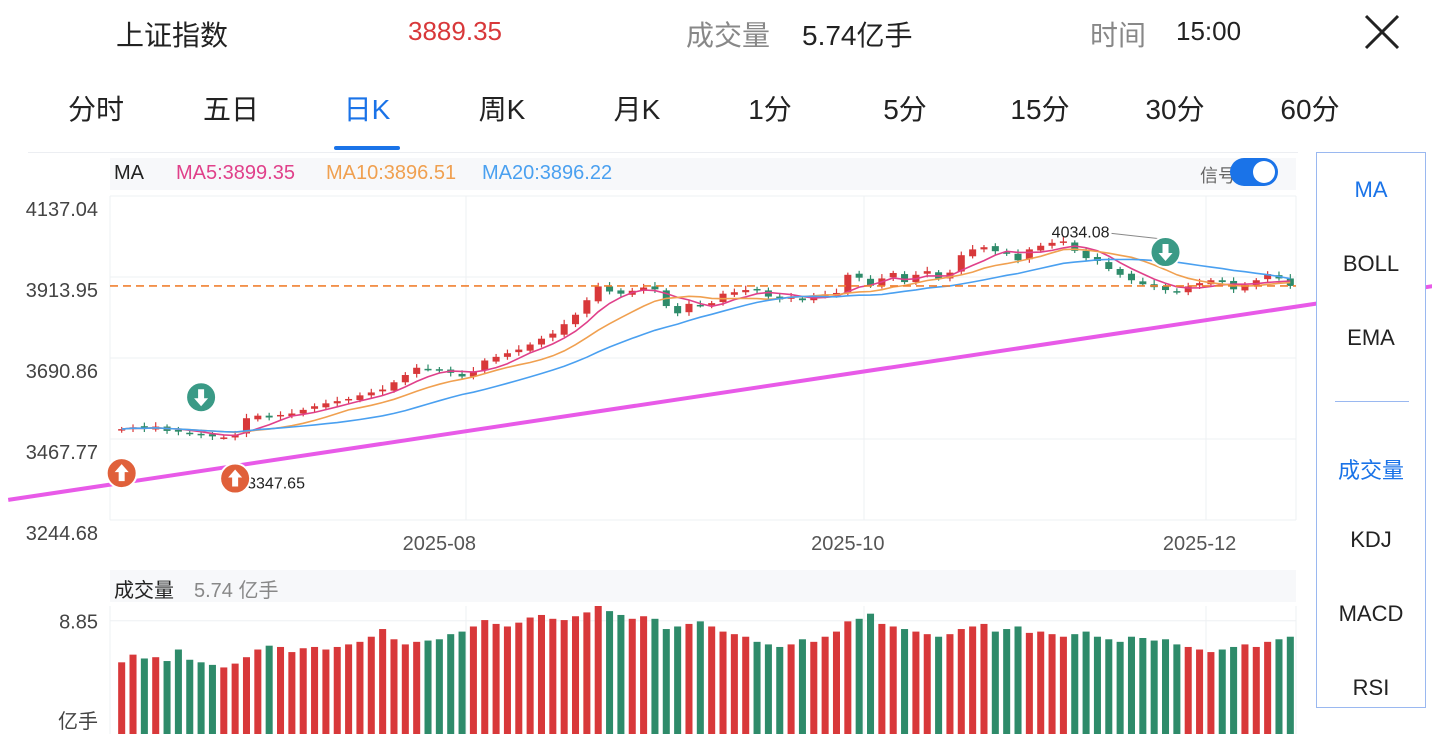  What do you see at coordinates (231, 109) in the screenshot?
I see `tab-five-day: 五日` at bounding box center [231, 109].